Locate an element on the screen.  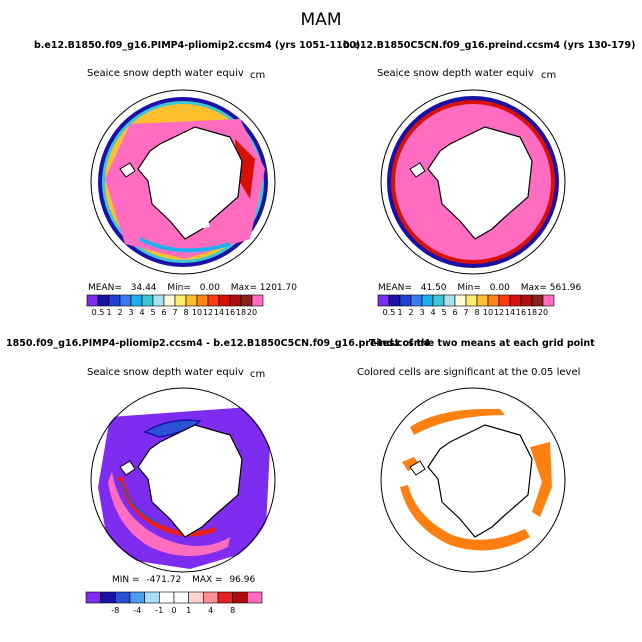
max-value: 1201.70 is located at coordinates (278, 288).